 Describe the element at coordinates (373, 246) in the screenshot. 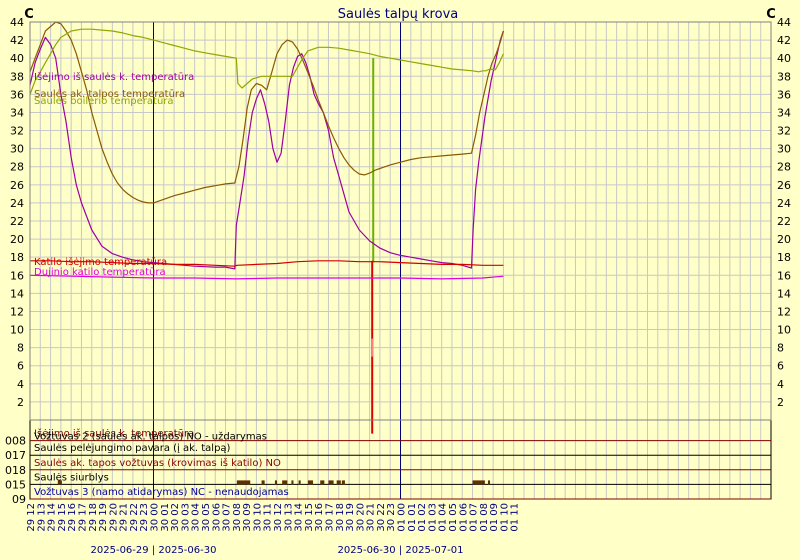

I see `event-lines` at that location.